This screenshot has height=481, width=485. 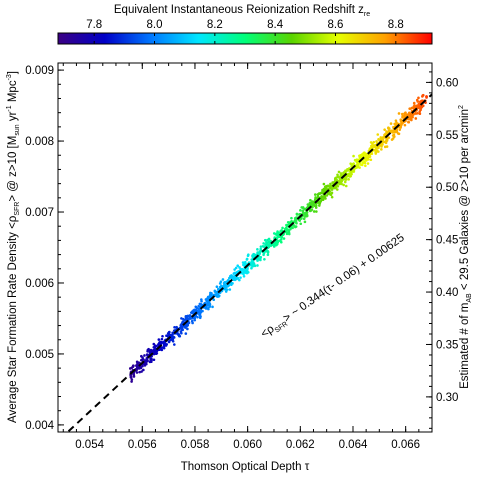 What do you see at coordinates (39, 142) in the screenshot?
I see `y-tick-label: 0.008` at bounding box center [39, 142].